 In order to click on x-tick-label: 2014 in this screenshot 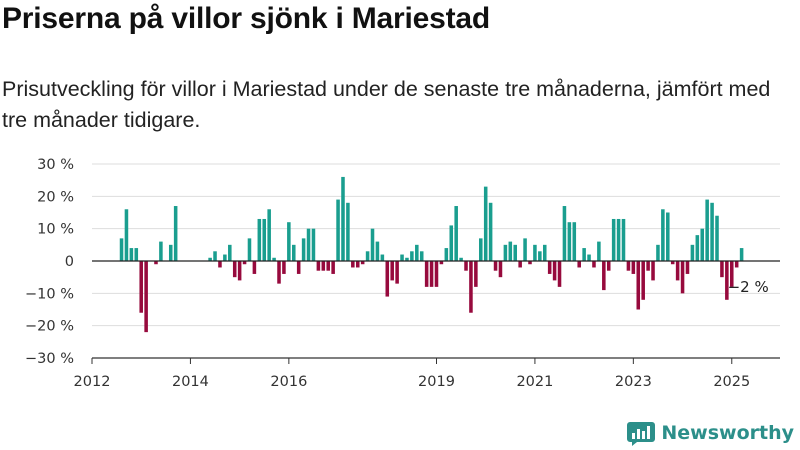, I will do `click(190, 382)`.